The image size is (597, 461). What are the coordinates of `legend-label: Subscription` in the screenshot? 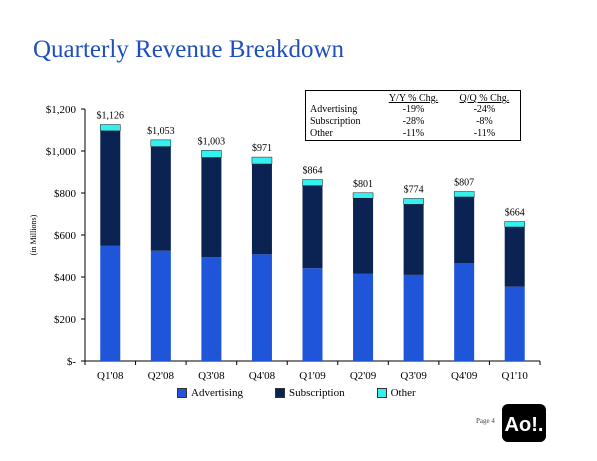 It's located at (316, 393).